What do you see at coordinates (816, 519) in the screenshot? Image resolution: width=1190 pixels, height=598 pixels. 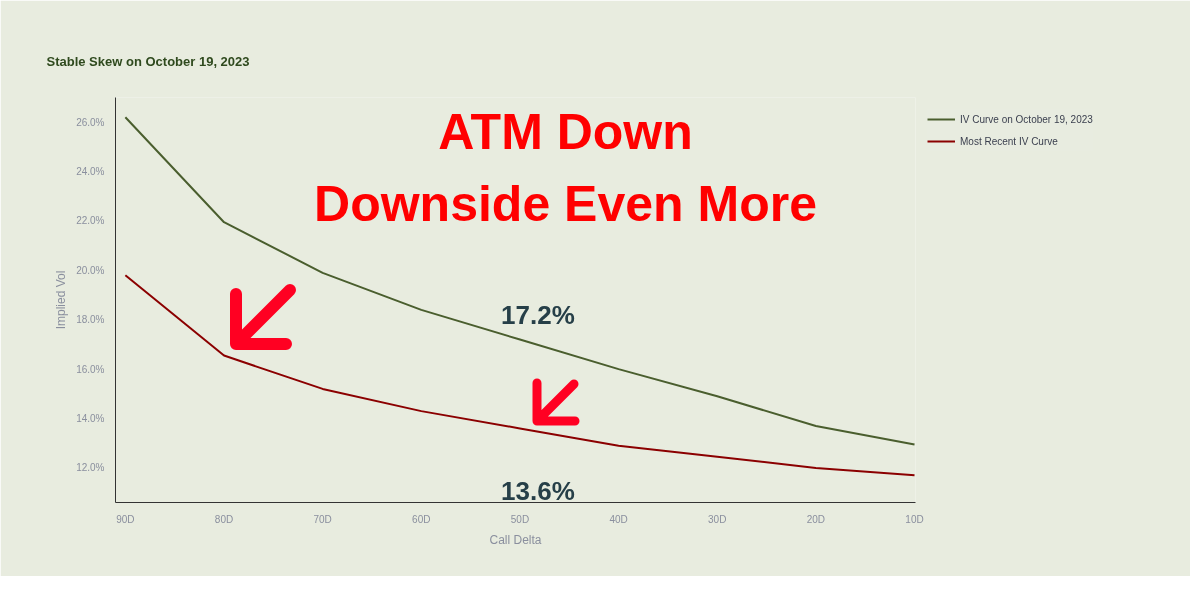 I see `x-tick-label: 20D` at bounding box center [816, 519].